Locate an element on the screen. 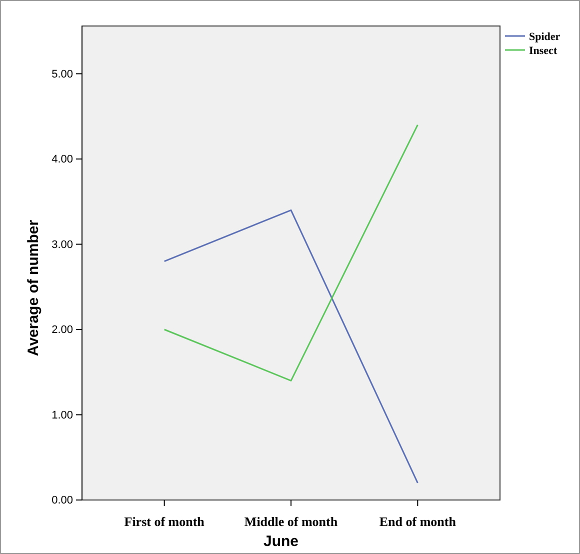  legend-label: Spider is located at coordinates (544, 37).